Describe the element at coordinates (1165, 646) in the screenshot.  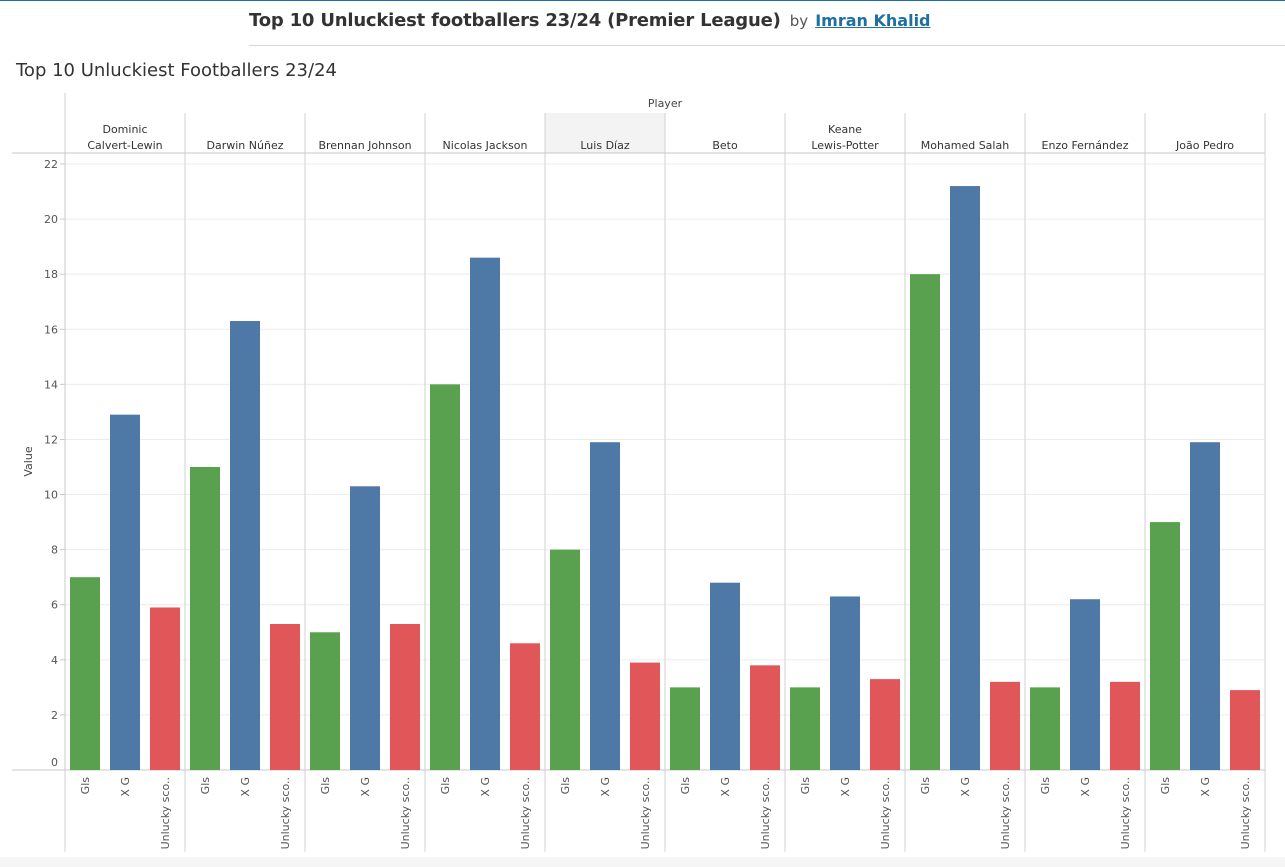
I see `bar-joao-pedro-gls` at that location.